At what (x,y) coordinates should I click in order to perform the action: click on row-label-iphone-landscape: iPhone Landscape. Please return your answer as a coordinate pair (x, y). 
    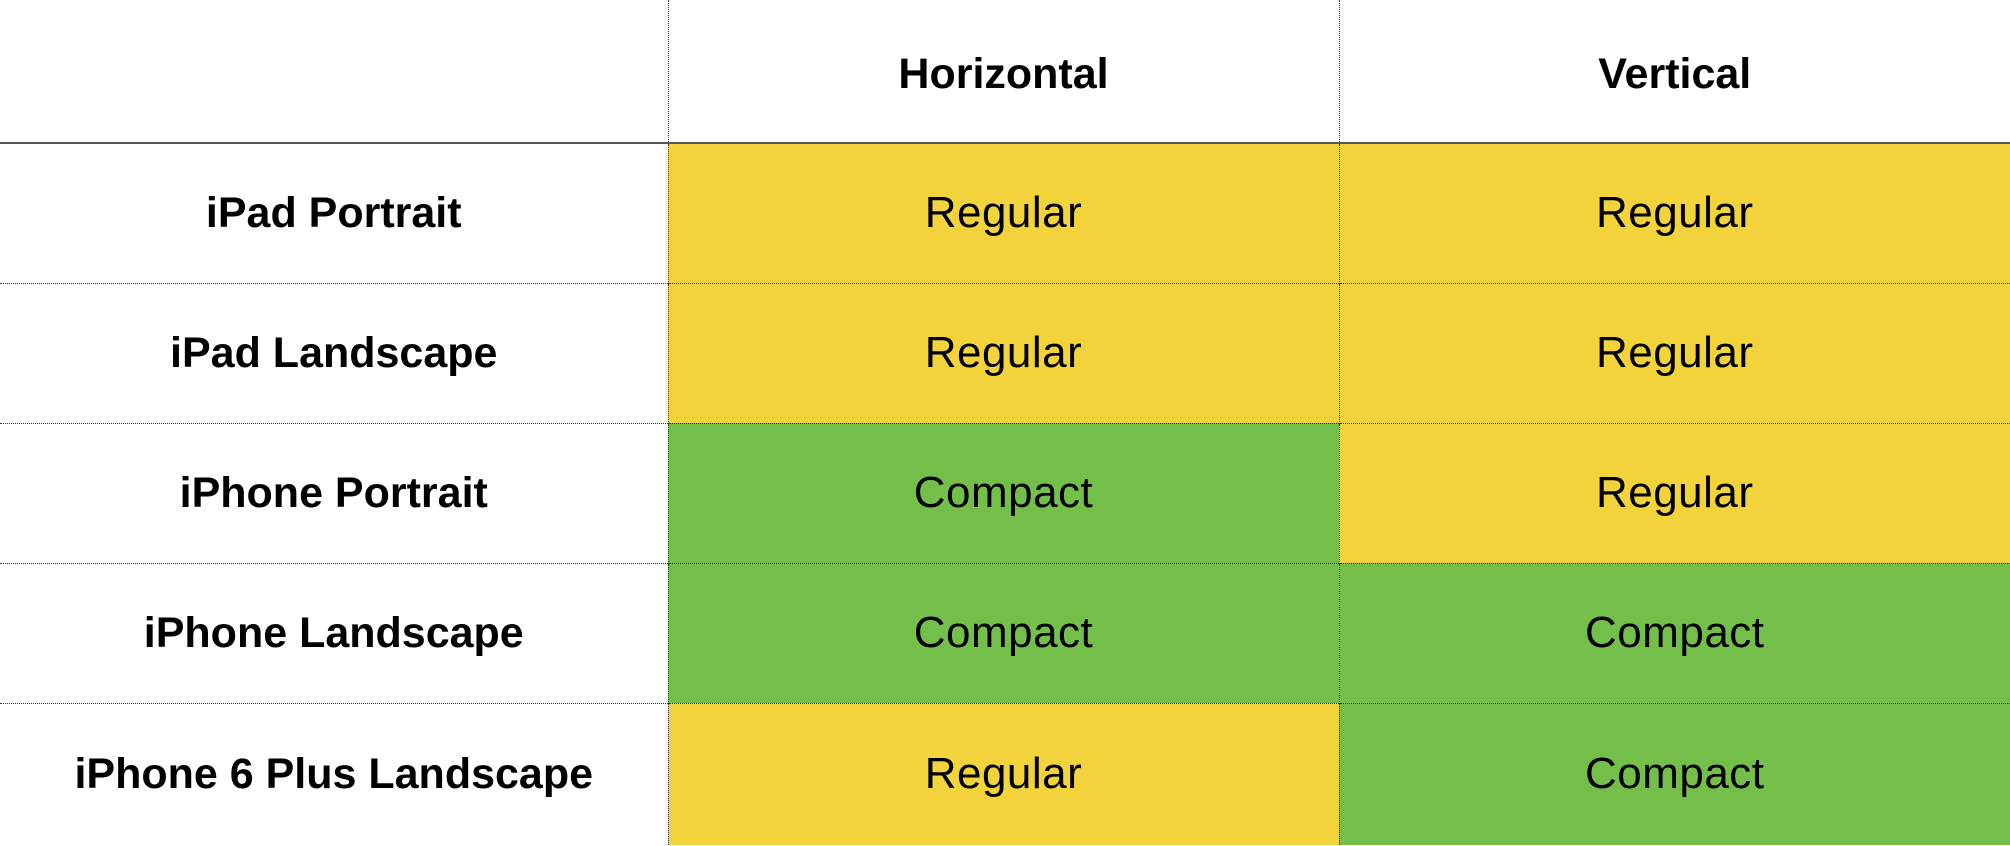
    Looking at the image, I should click on (334, 632).